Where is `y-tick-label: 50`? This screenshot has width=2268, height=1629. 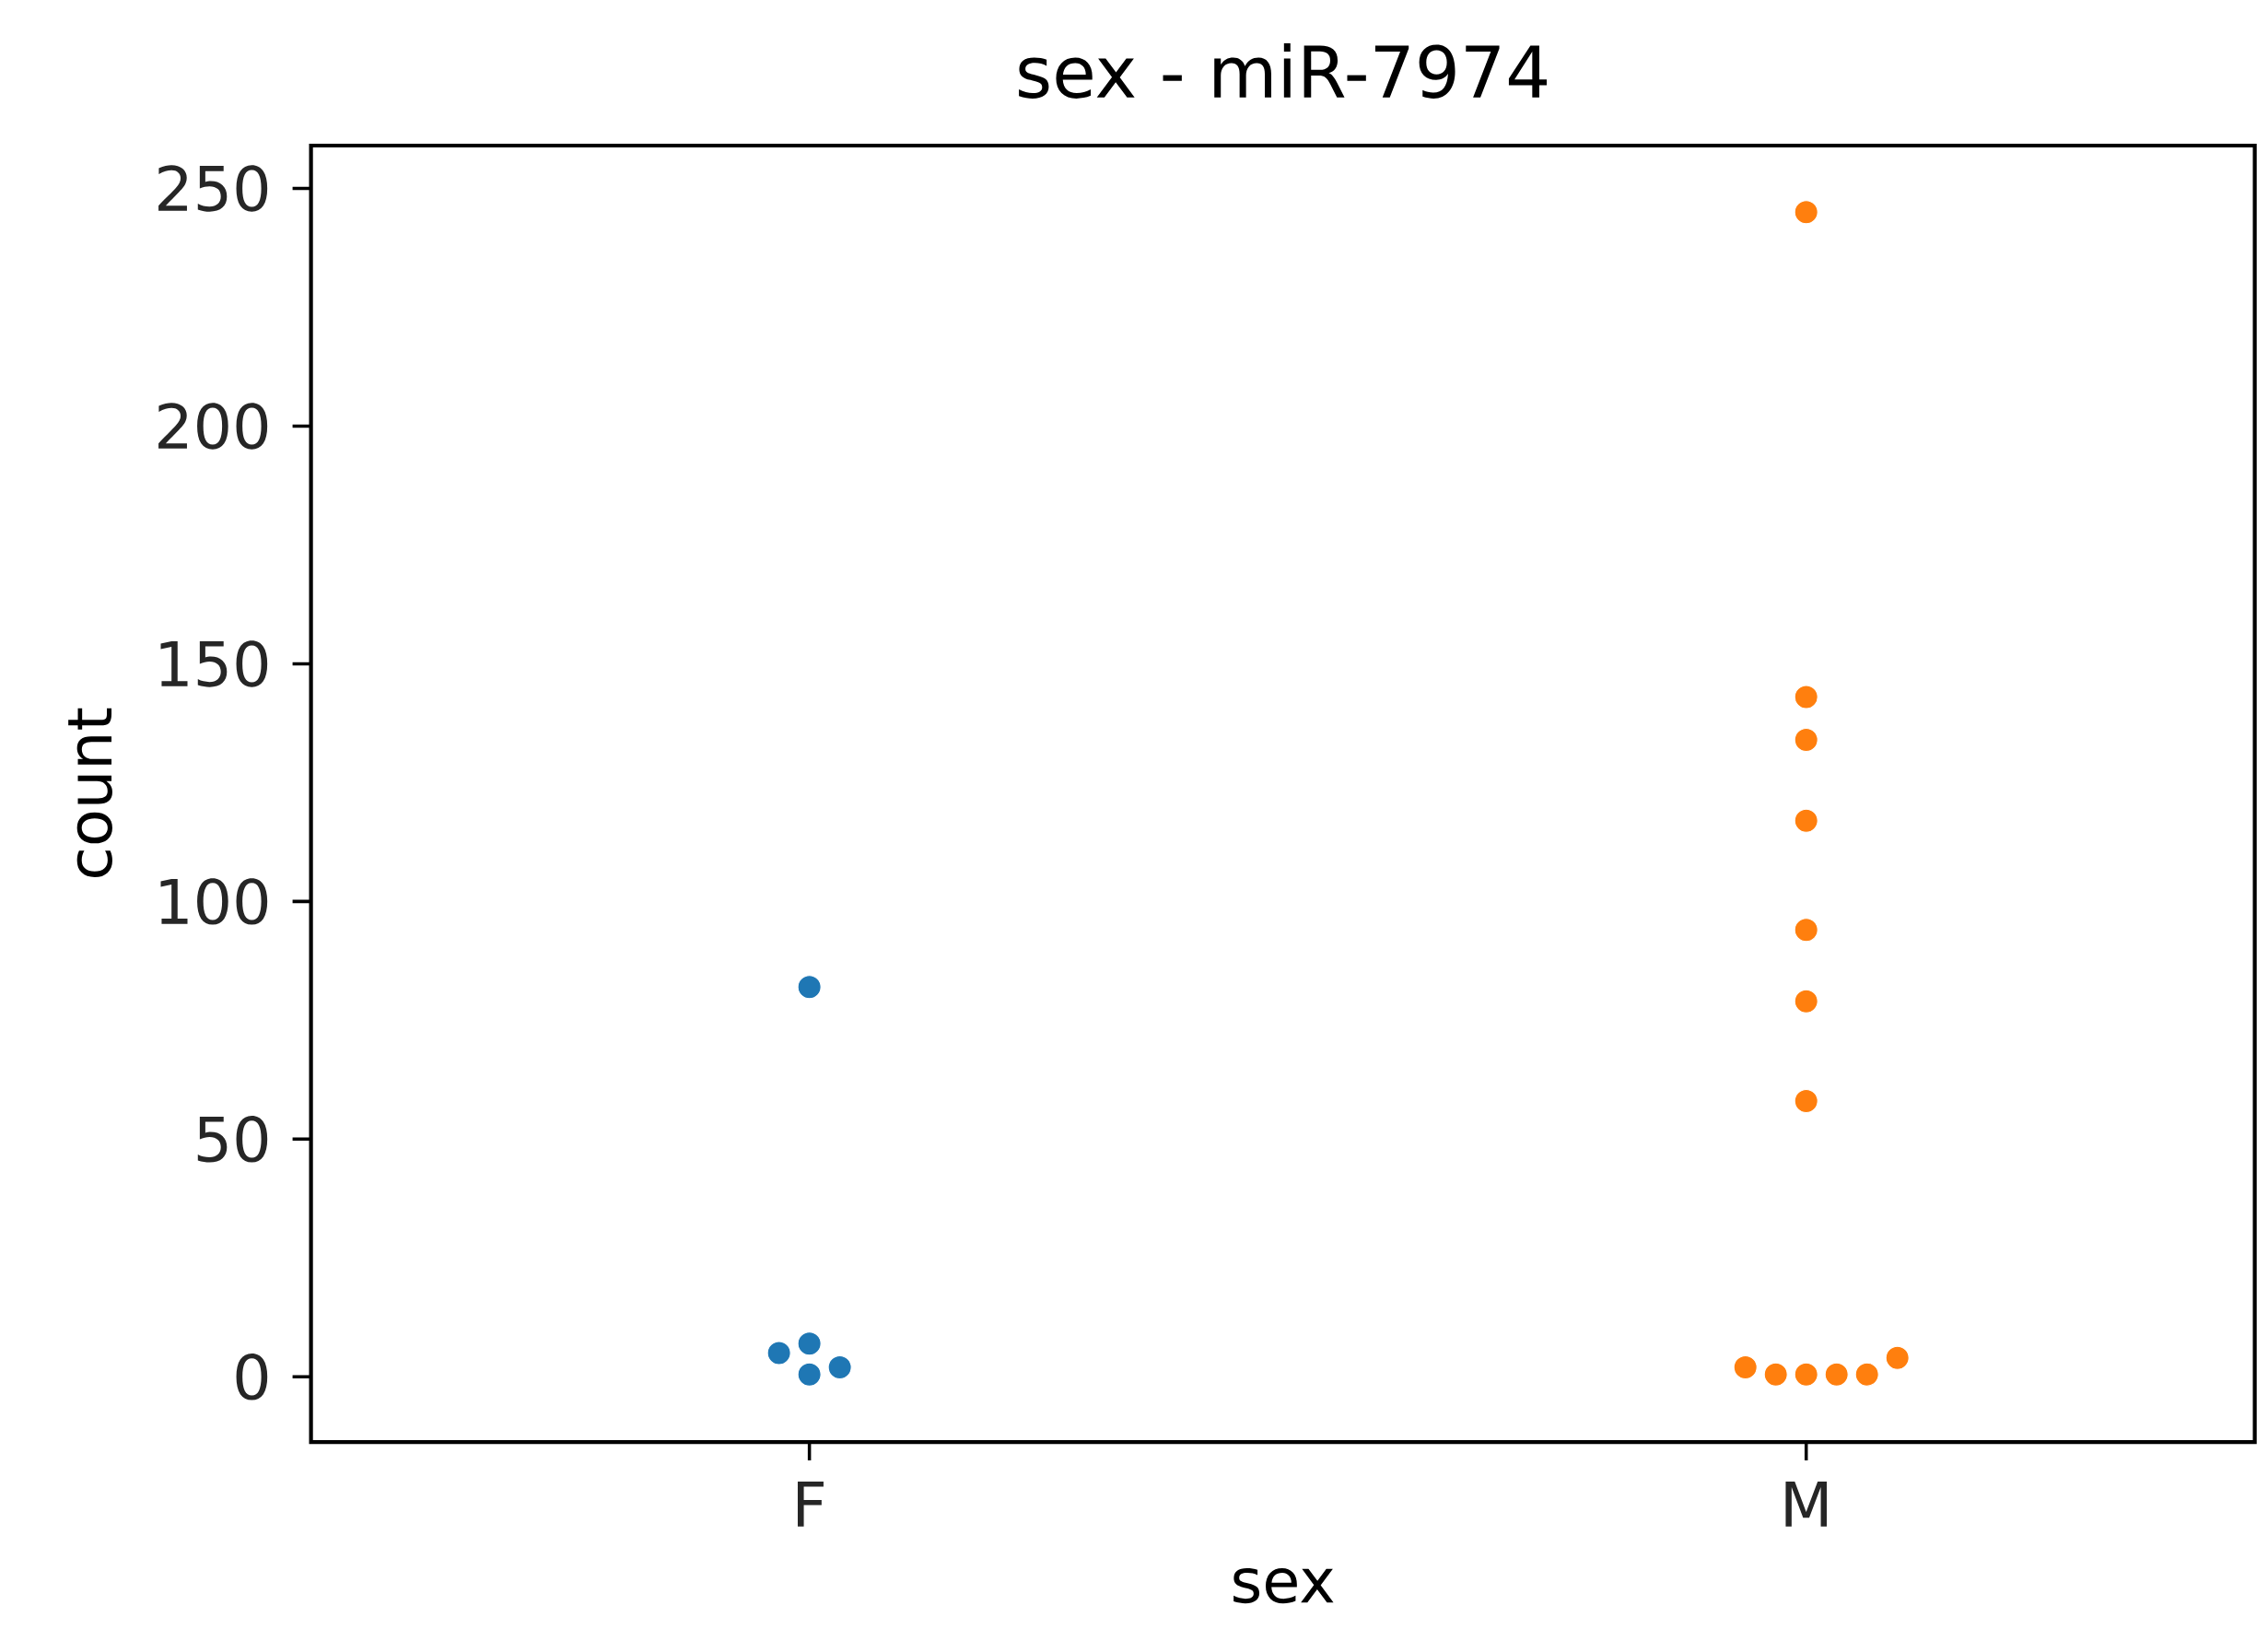
y-tick-label: 50 is located at coordinates (232, 1139).